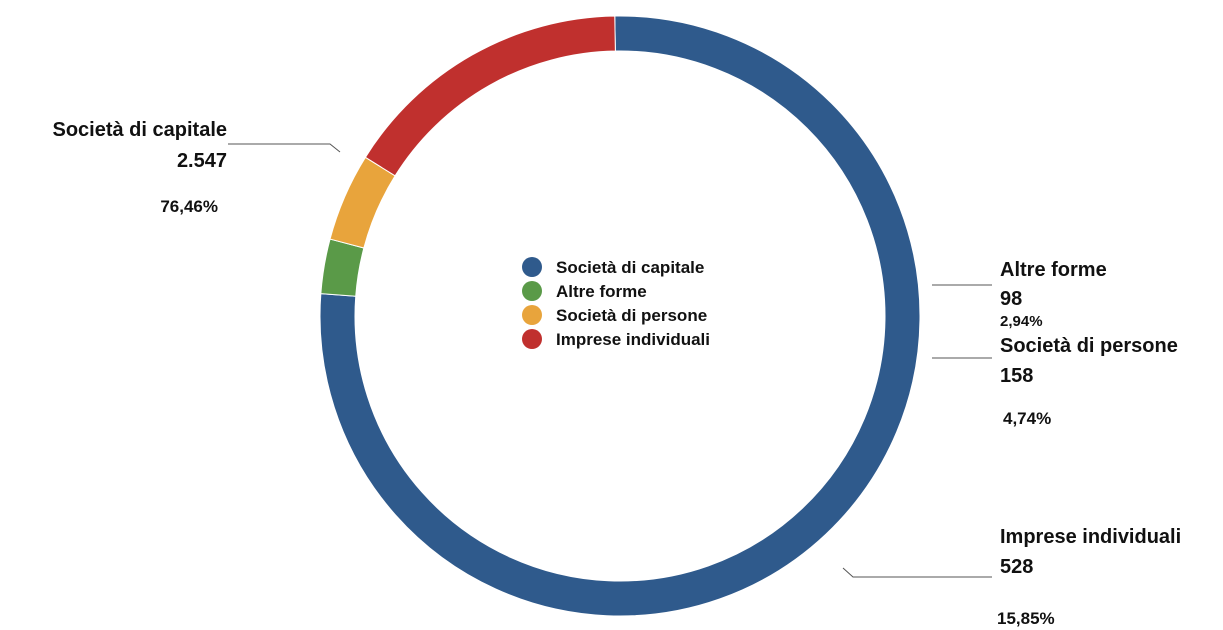  What do you see at coordinates (490, 96) in the screenshot?
I see `slice-imprese-individuali` at bounding box center [490, 96].